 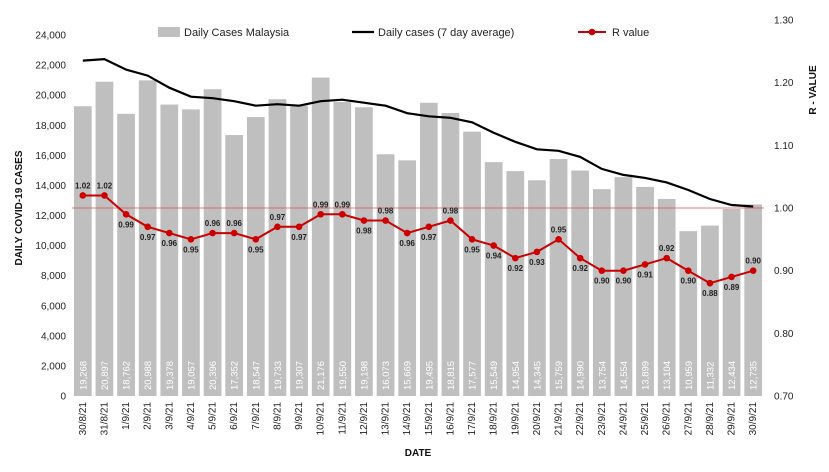 What do you see at coordinates (473, 375) in the screenshot?
I see `bar-value-label: 17,577` at bounding box center [473, 375].